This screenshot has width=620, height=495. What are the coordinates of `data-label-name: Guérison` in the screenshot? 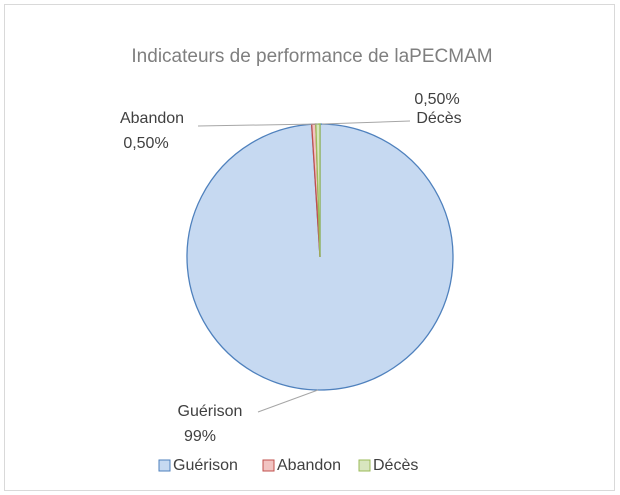 It's located at (210, 411).